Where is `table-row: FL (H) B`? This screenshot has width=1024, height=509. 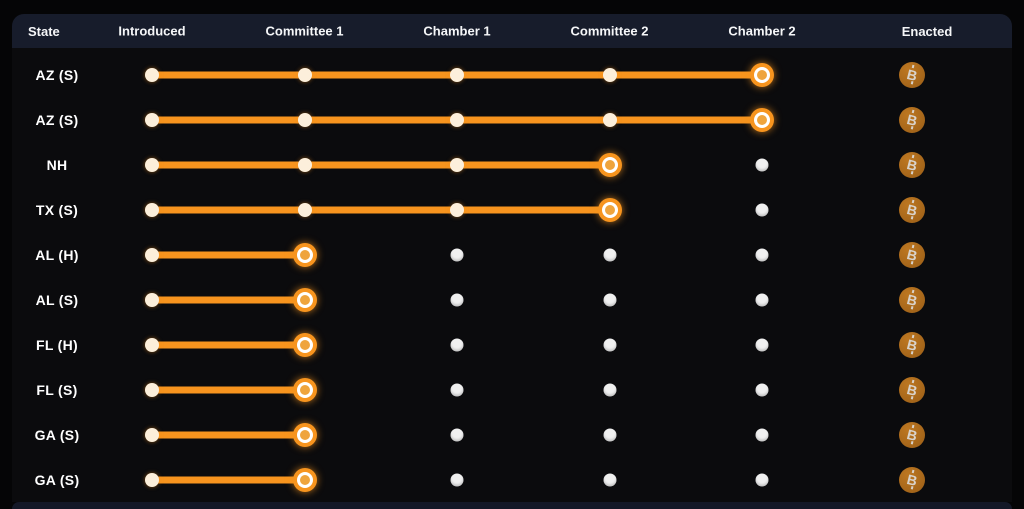
table-row: FL (H) B is located at coordinates (512, 344).